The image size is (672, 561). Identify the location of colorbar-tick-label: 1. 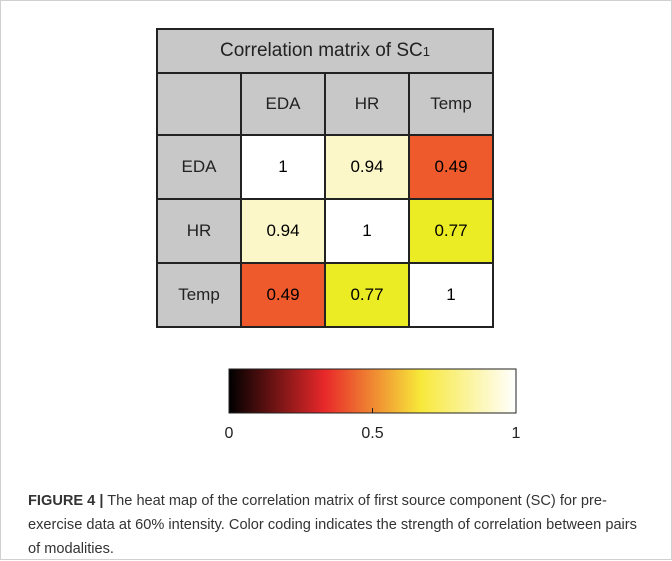
(516, 433).